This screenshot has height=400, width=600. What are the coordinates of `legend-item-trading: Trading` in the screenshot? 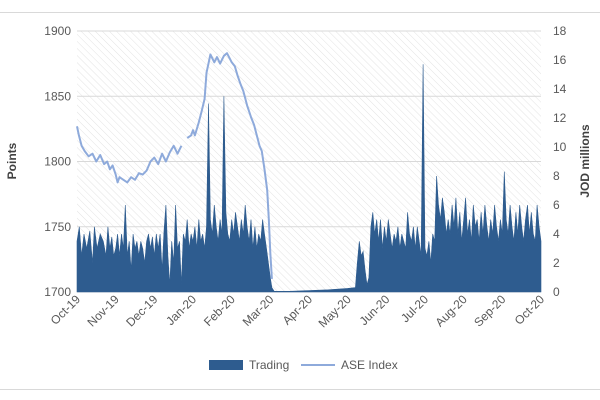 It's located at (249, 365).